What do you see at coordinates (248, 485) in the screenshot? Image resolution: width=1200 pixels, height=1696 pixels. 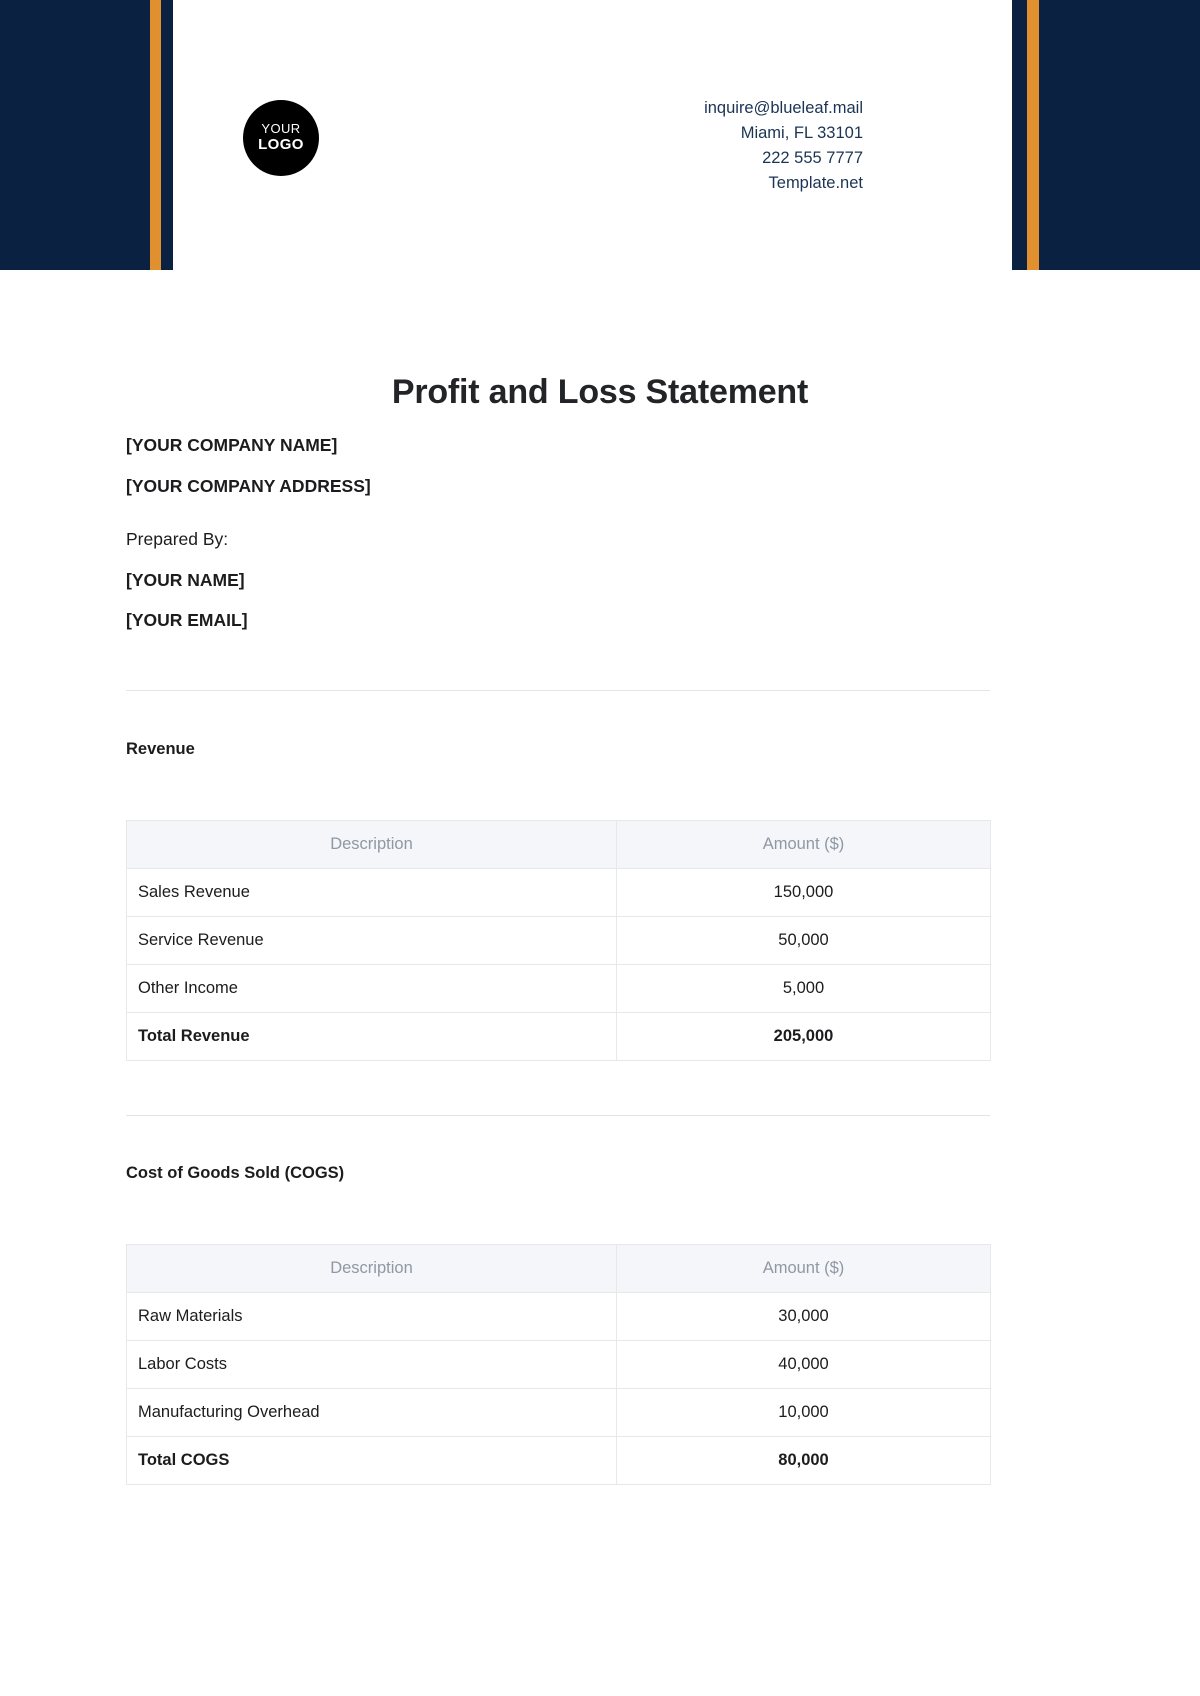 I see `company-address: [YOUR COMPANY ADDRESS]` at bounding box center [248, 485].